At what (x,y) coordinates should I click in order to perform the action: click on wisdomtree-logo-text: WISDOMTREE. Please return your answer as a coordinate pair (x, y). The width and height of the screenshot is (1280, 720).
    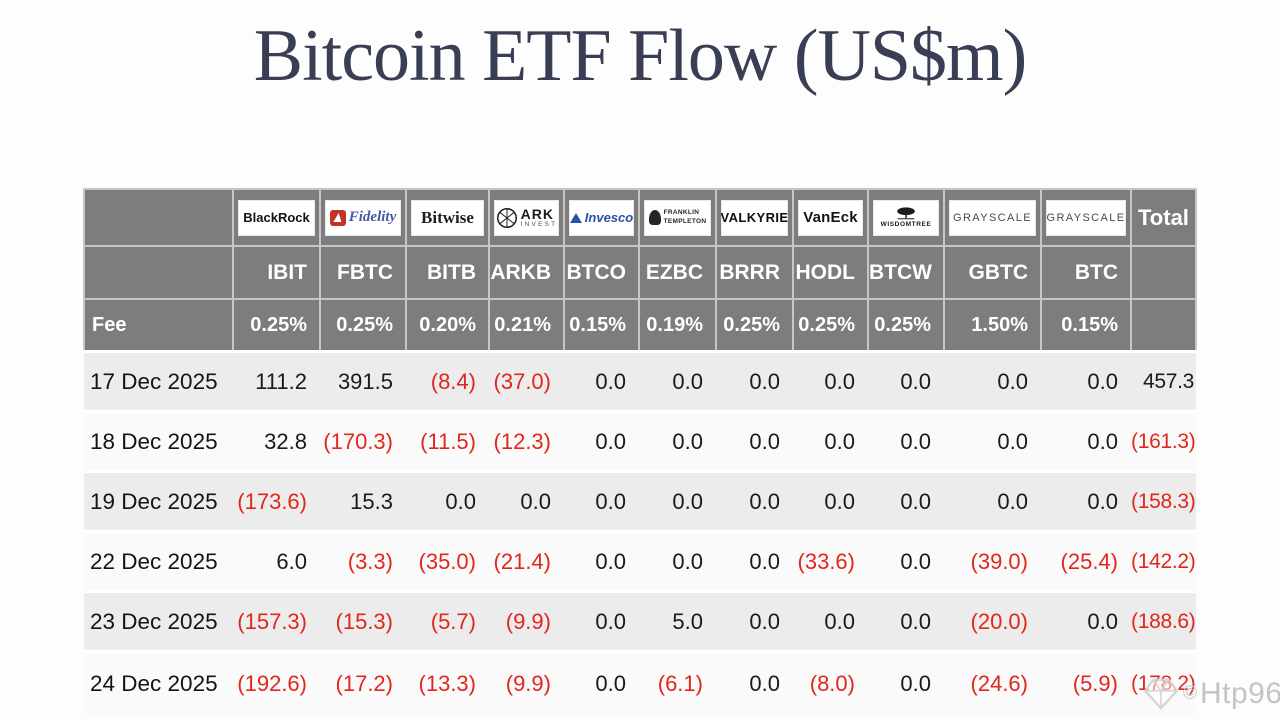
    Looking at the image, I should click on (906, 224).